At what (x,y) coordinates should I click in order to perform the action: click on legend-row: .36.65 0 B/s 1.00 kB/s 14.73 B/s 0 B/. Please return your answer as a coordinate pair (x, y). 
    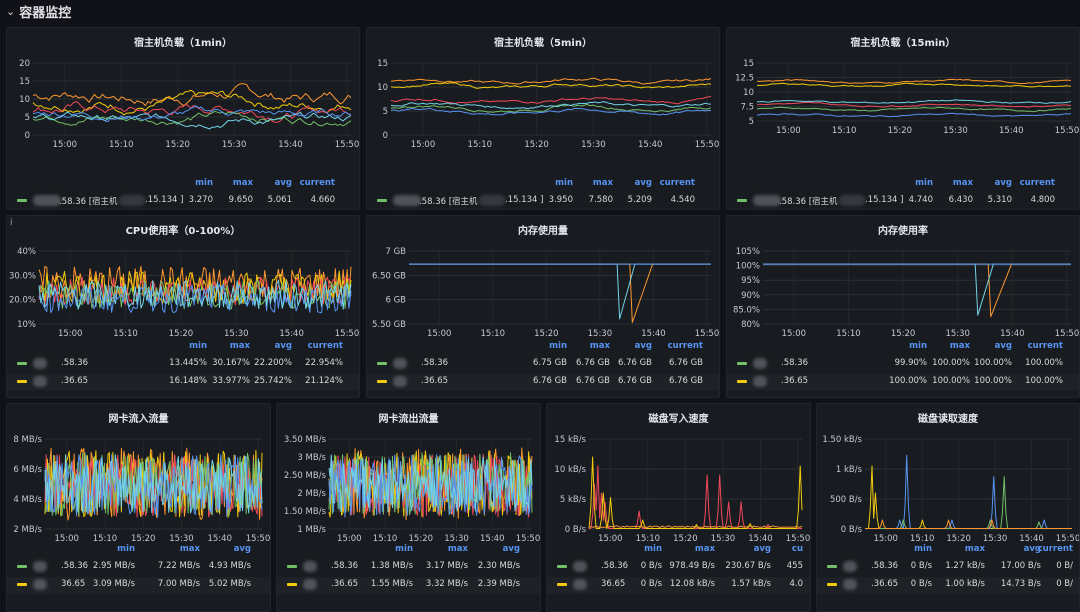
    Looking at the image, I should click on (948, 585).